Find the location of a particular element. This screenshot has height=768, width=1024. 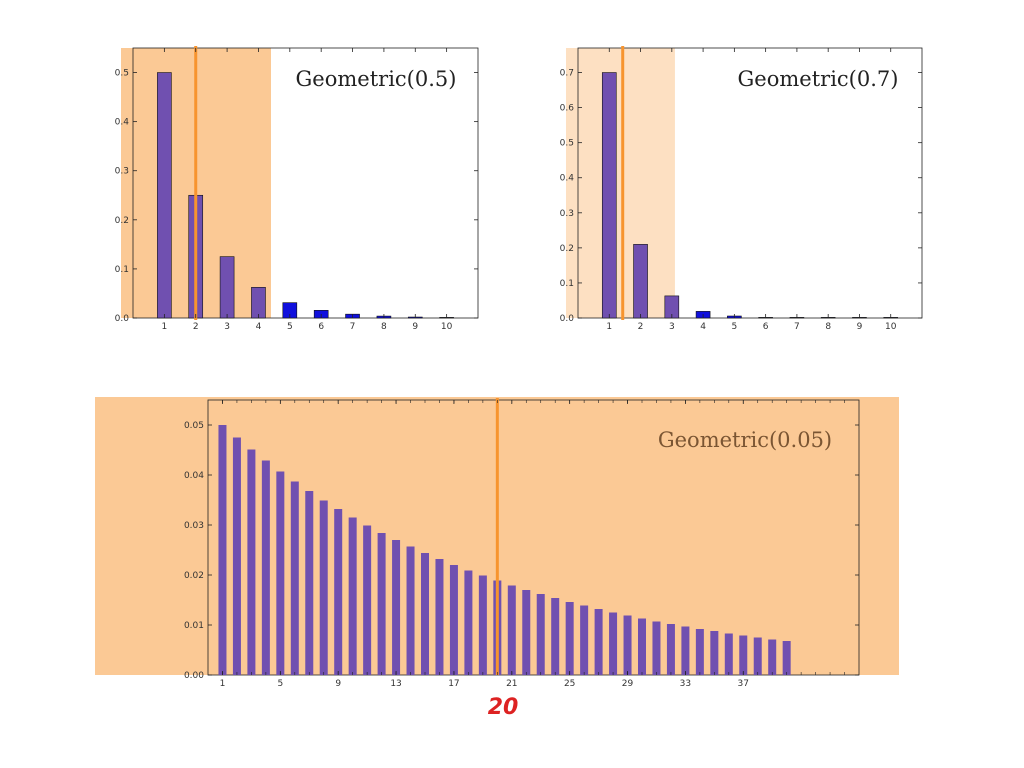

chart-title: Geometric(0.7) is located at coordinates (818, 79).